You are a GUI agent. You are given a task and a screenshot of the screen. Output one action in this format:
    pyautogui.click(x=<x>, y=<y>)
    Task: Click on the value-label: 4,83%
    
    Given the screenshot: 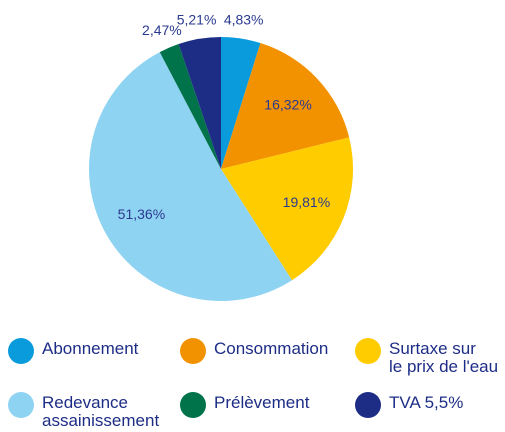 What is the action you would take?
    pyautogui.click(x=244, y=19)
    